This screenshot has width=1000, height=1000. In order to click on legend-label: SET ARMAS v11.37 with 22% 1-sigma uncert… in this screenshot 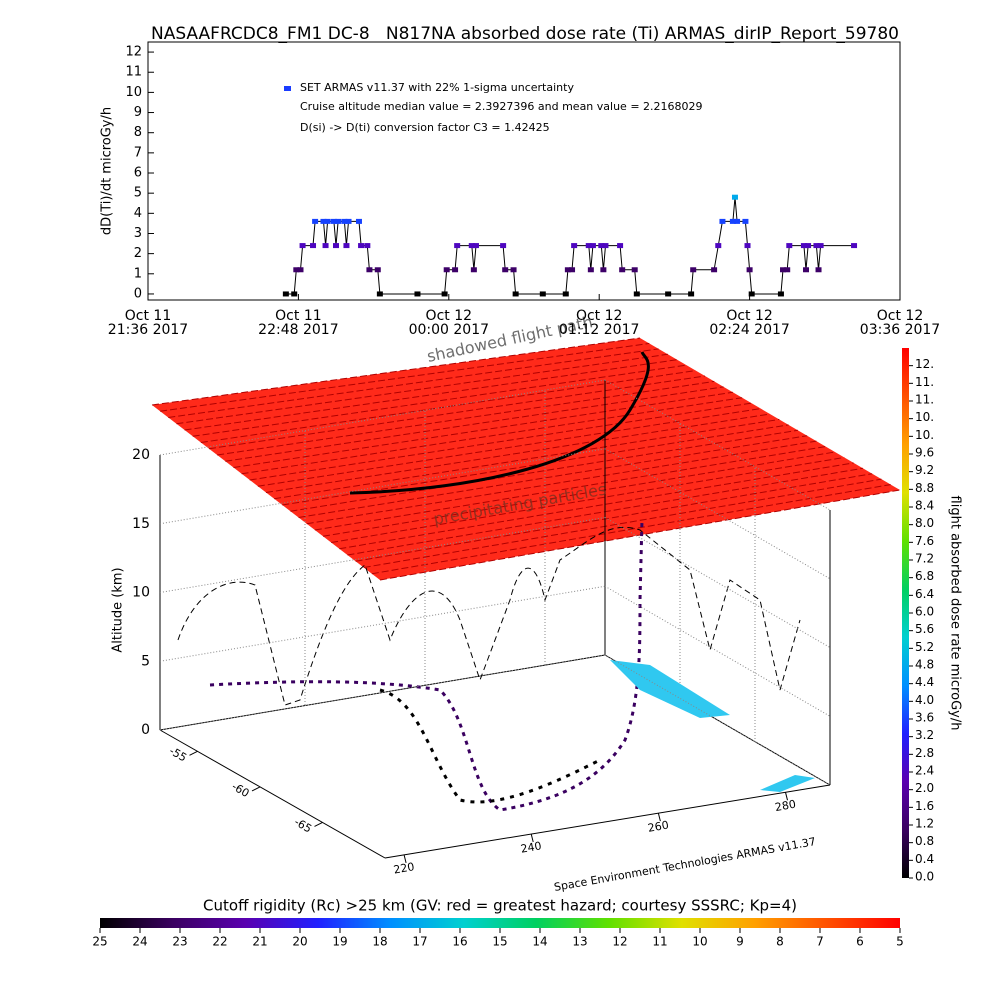, I will do `click(437, 87)`.